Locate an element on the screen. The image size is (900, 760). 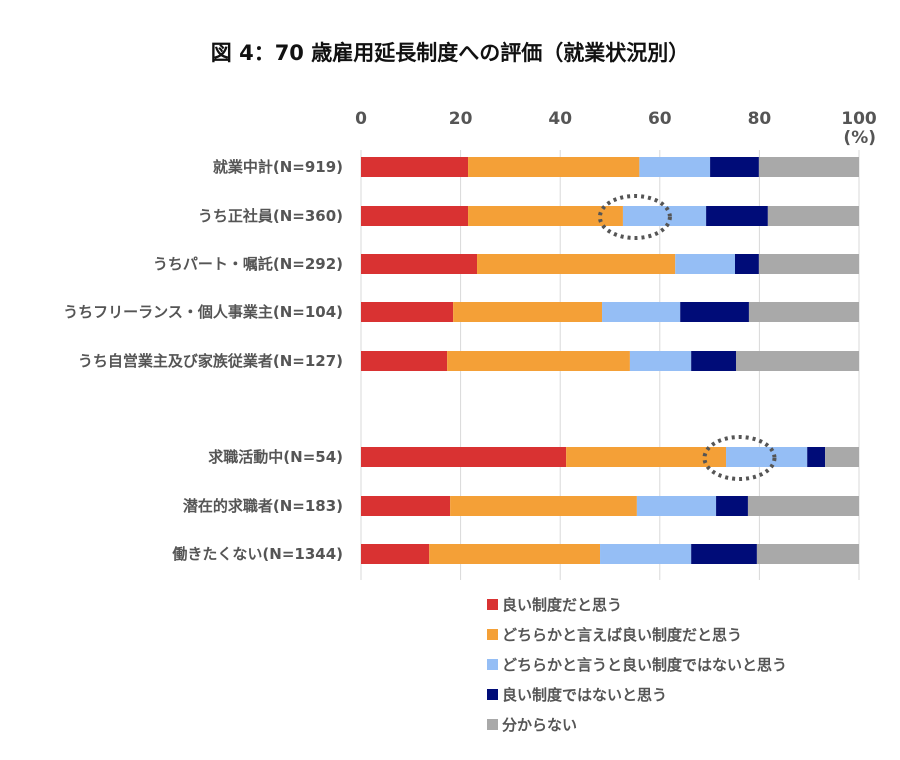
chart-title: 図 4：70 歳雇用延長制度への評価（就業状況別） is located at coordinates (450, 53).